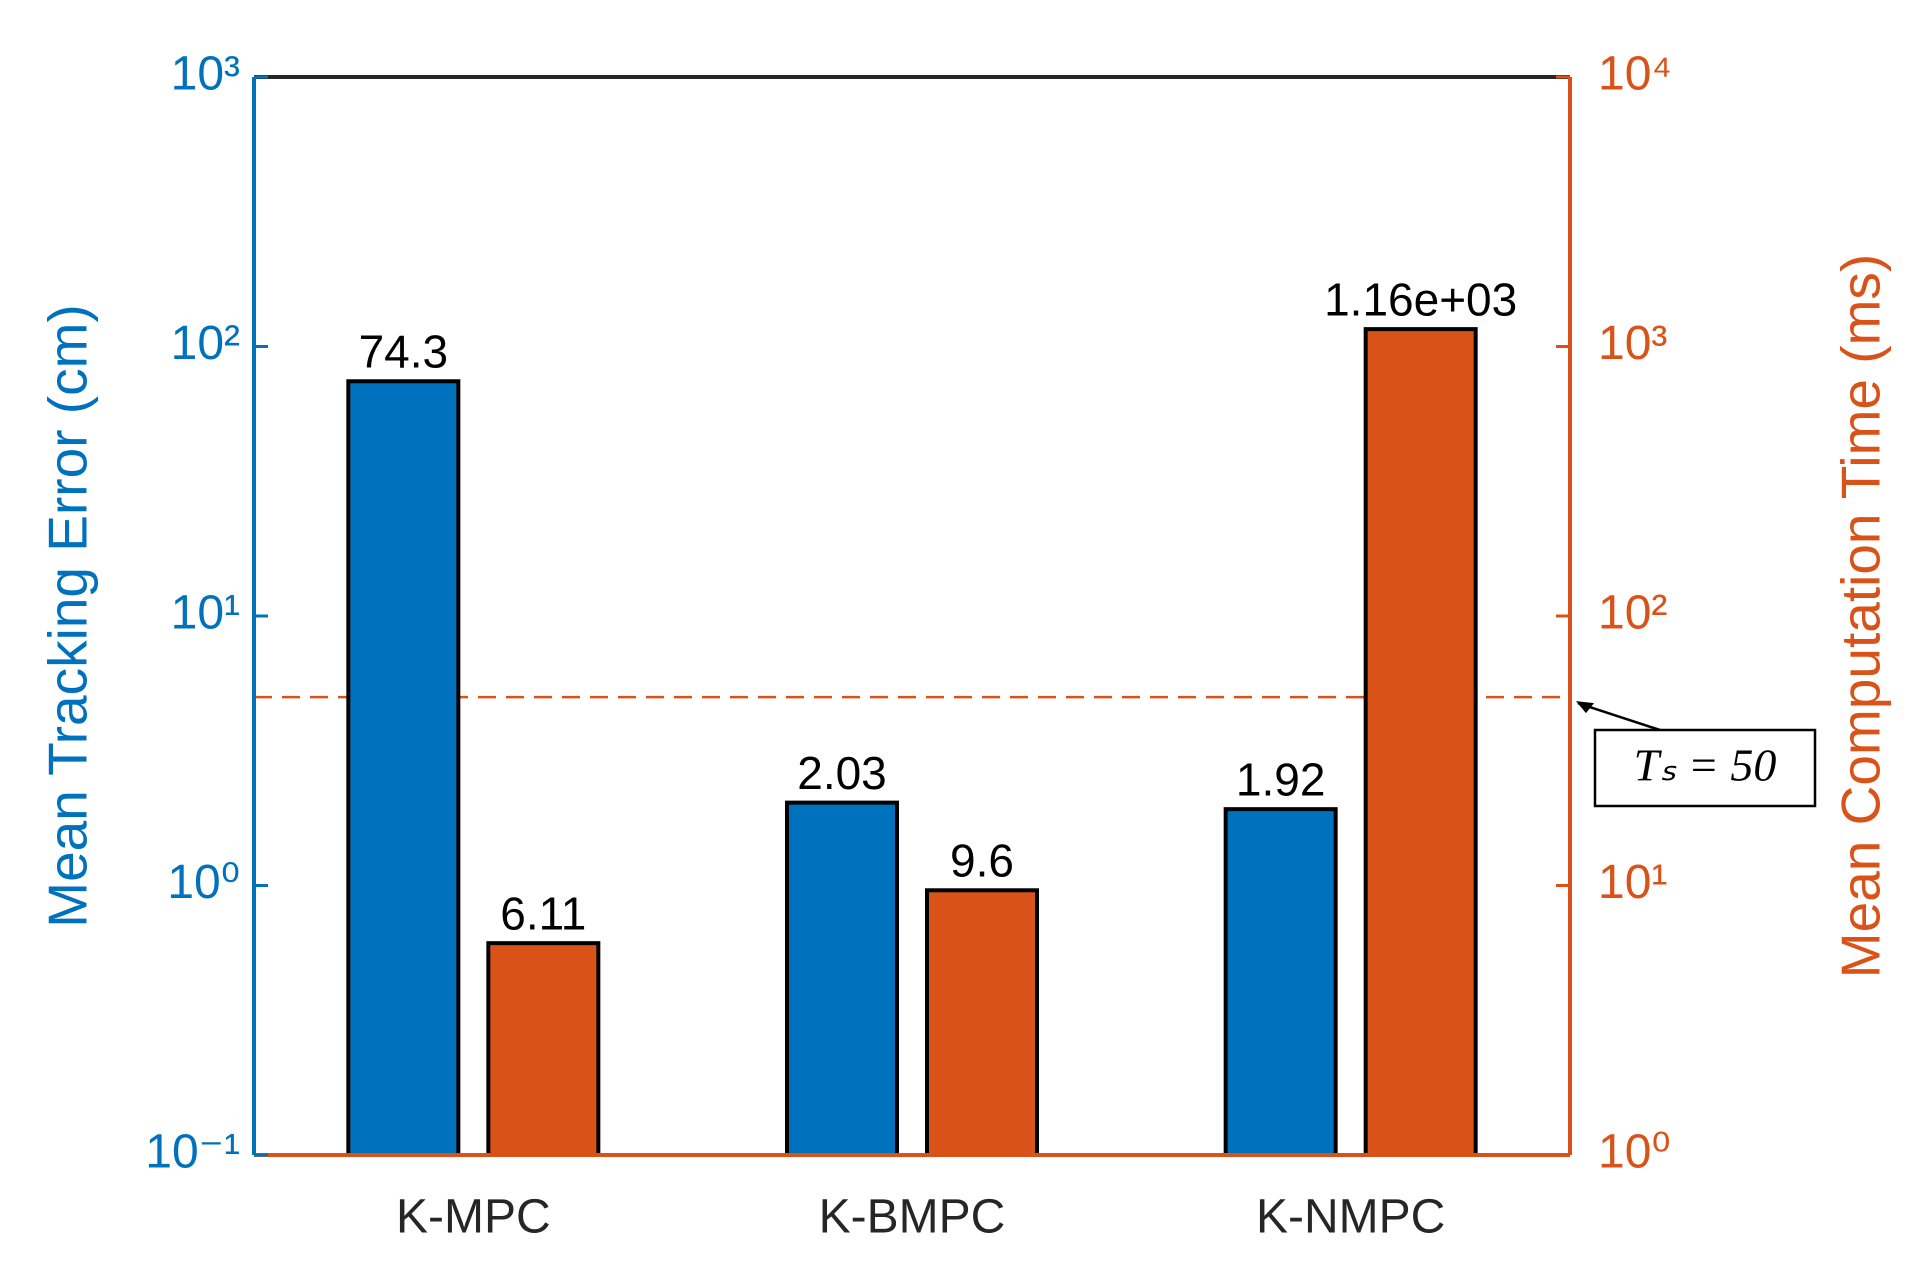  What do you see at coordinates (1281, 779) in the screenshot?
I see `value-label: 1.92` at bounding box center [1281, 779].